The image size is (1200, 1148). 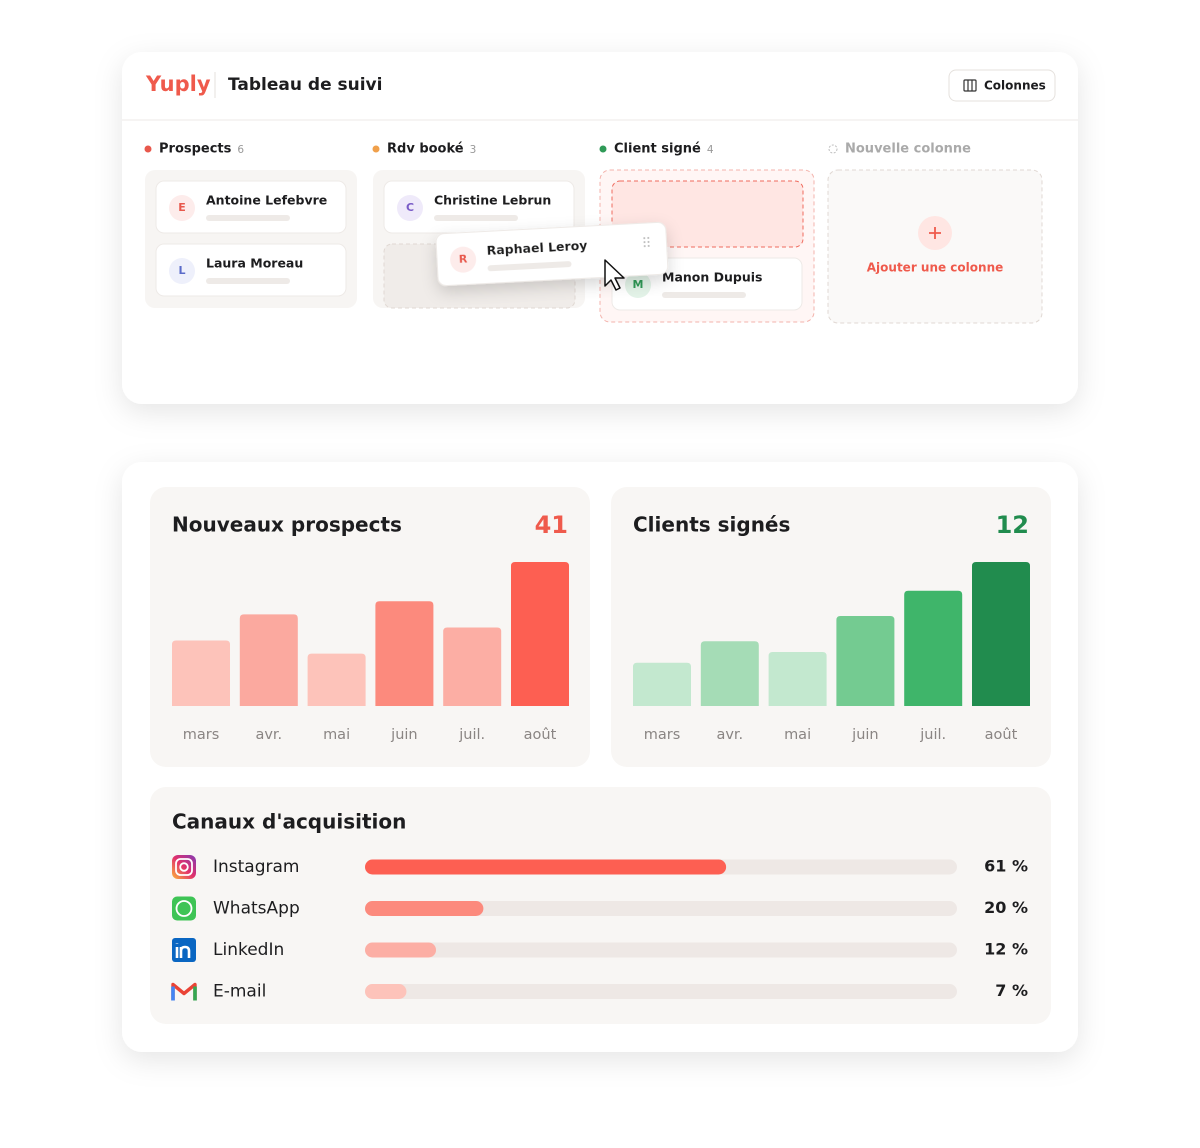 I want to click on value-label: 7 %, so click(x=1011, y=990).